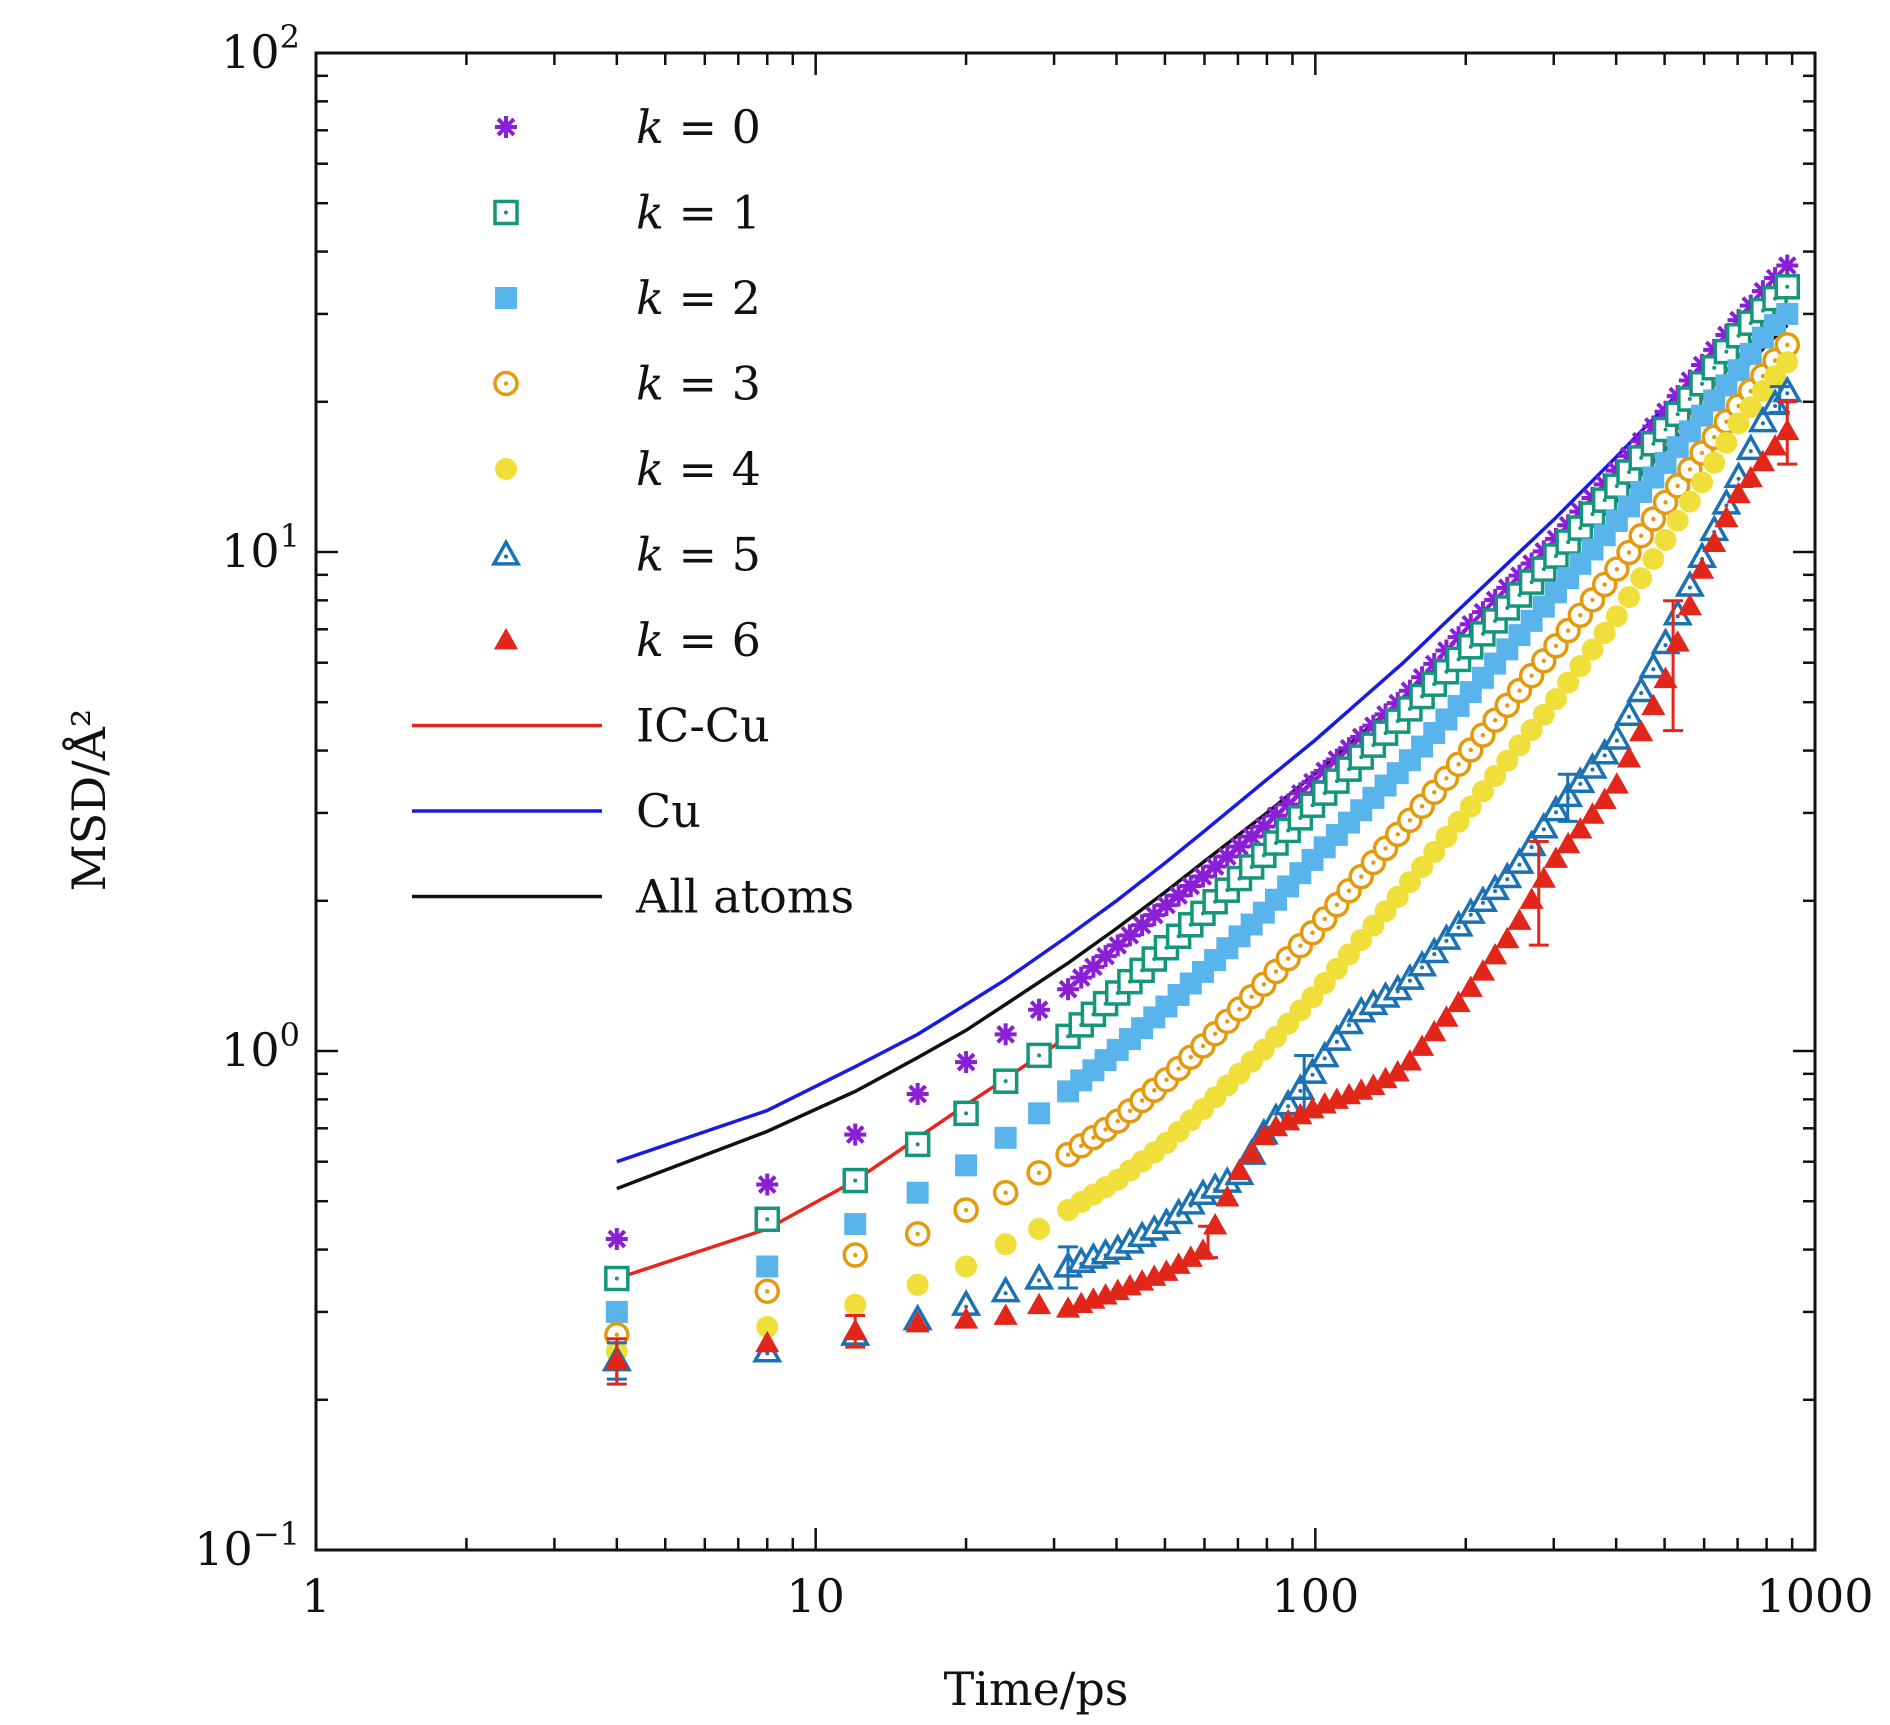 This screenshot has width=1890, height=1725. I want to click on legend-label: k = 6, so click(698, 640).